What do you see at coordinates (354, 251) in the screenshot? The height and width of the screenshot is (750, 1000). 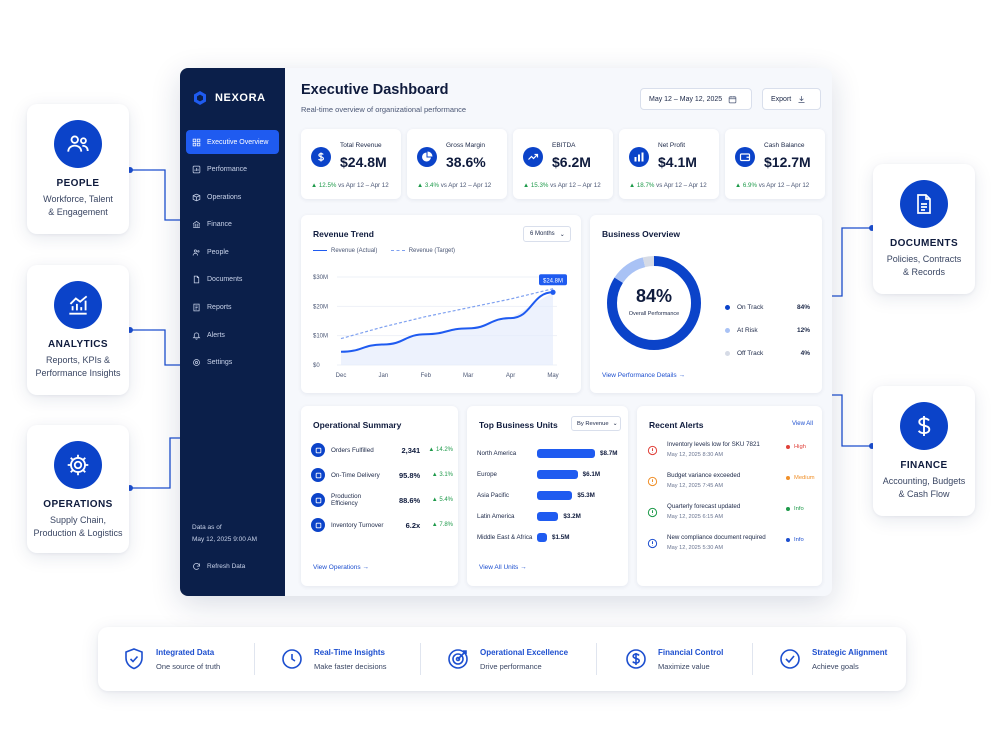 I see `legend-actual: Revenue (Actual)` at bounding box center [354, 251].